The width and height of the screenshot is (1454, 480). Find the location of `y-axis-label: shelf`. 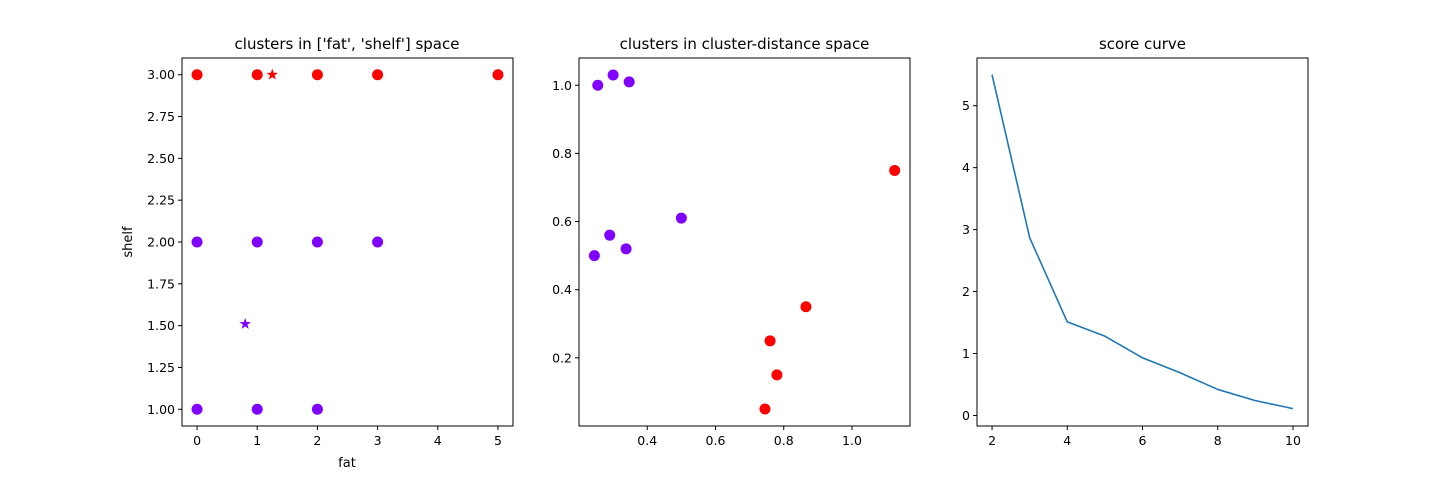

y-axis-label: shelf is located at coordinates (128, 242).